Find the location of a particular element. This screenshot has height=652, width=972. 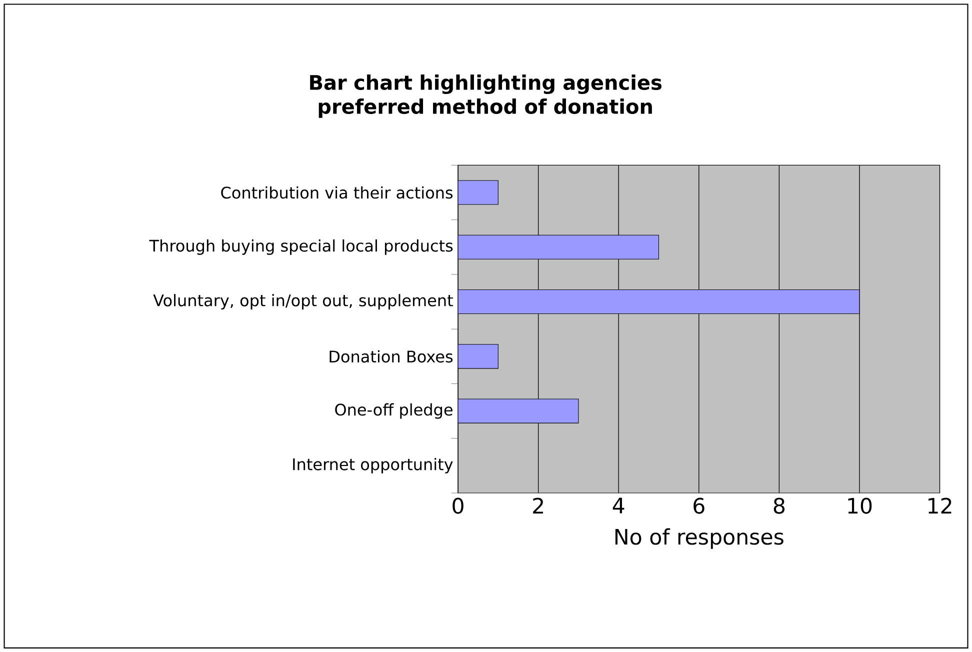

y-tick-label: Contribution via their actions is located at coordinates (337, 192).